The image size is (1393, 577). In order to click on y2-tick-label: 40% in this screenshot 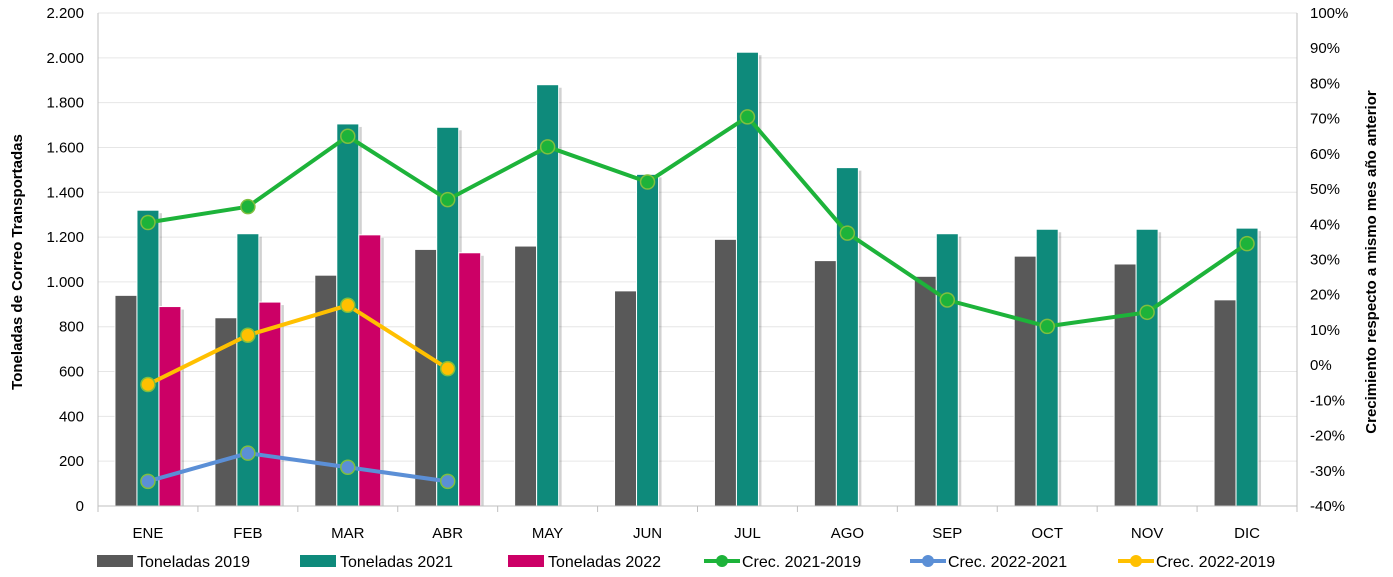, I will do `click(1325, 224)`.